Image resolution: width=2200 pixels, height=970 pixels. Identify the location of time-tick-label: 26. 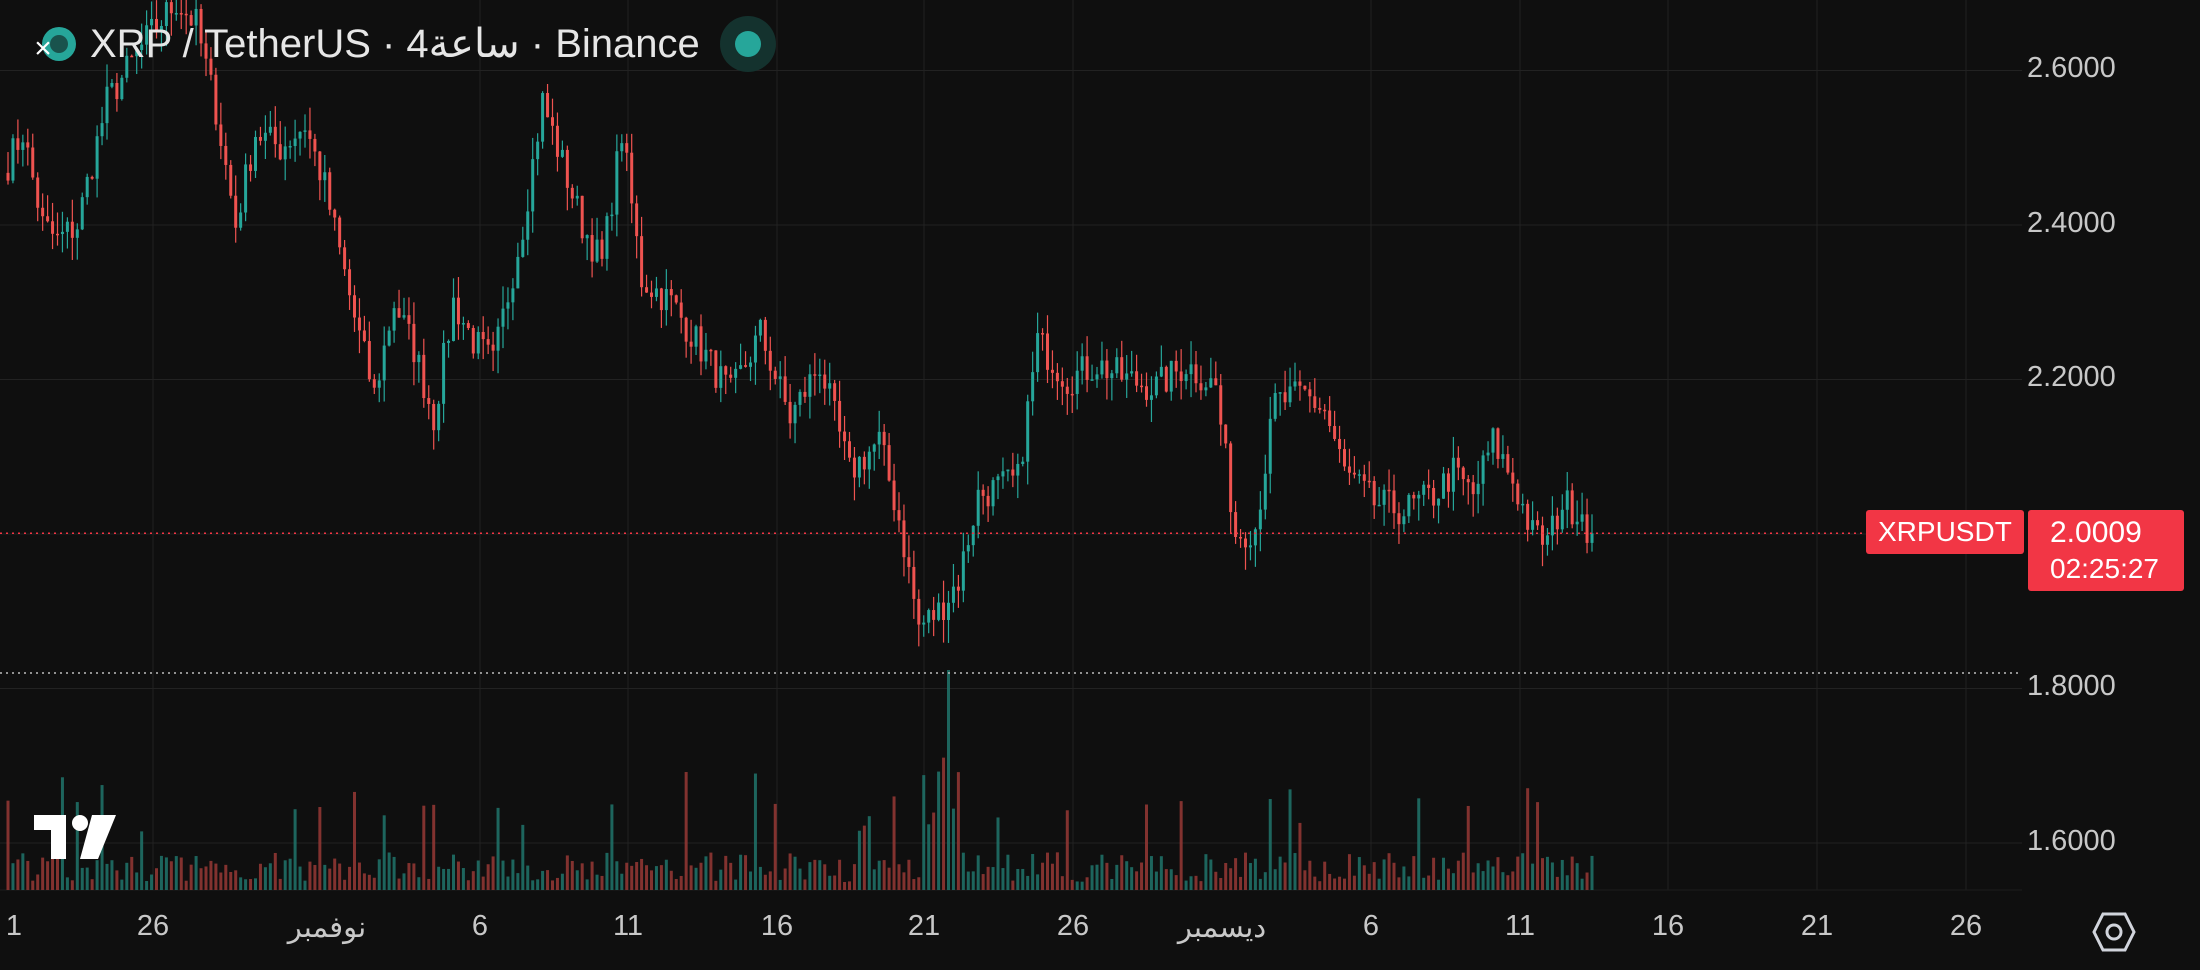
(1966, 926).